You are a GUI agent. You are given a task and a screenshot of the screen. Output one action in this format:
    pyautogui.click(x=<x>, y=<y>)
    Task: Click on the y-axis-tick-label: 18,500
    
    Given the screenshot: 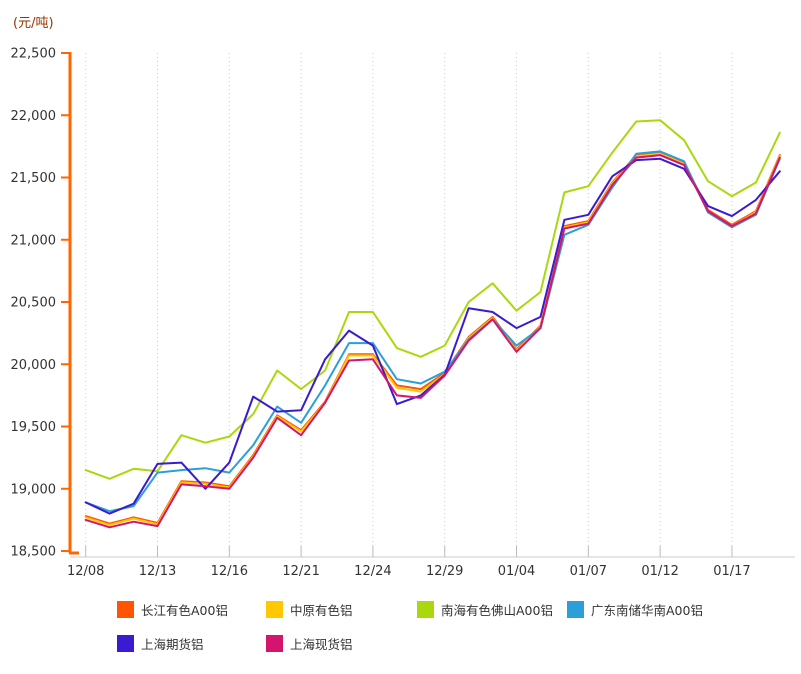 What is the action you would take?
    pyautogui.click(x=34, y=552)
    